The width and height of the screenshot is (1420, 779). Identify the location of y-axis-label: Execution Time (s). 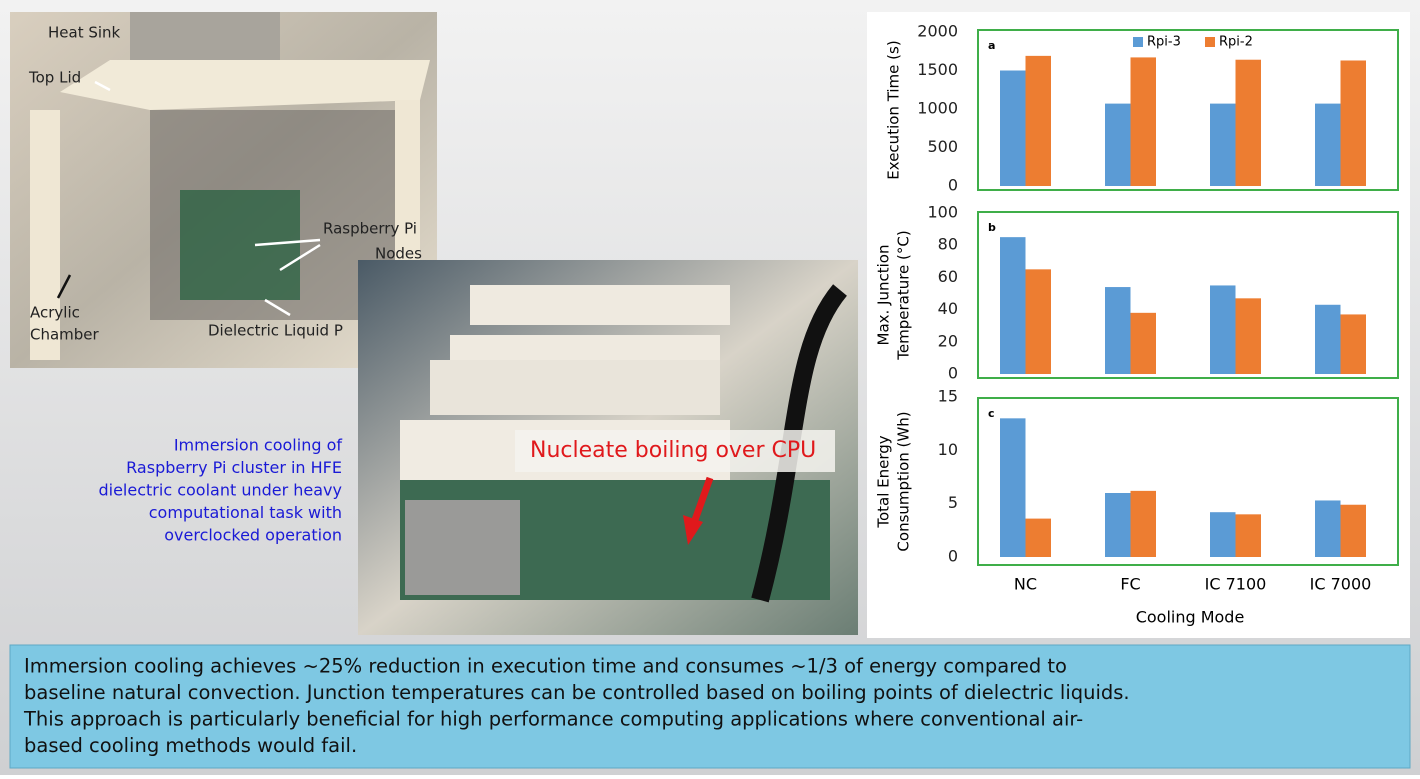
(894, 109).